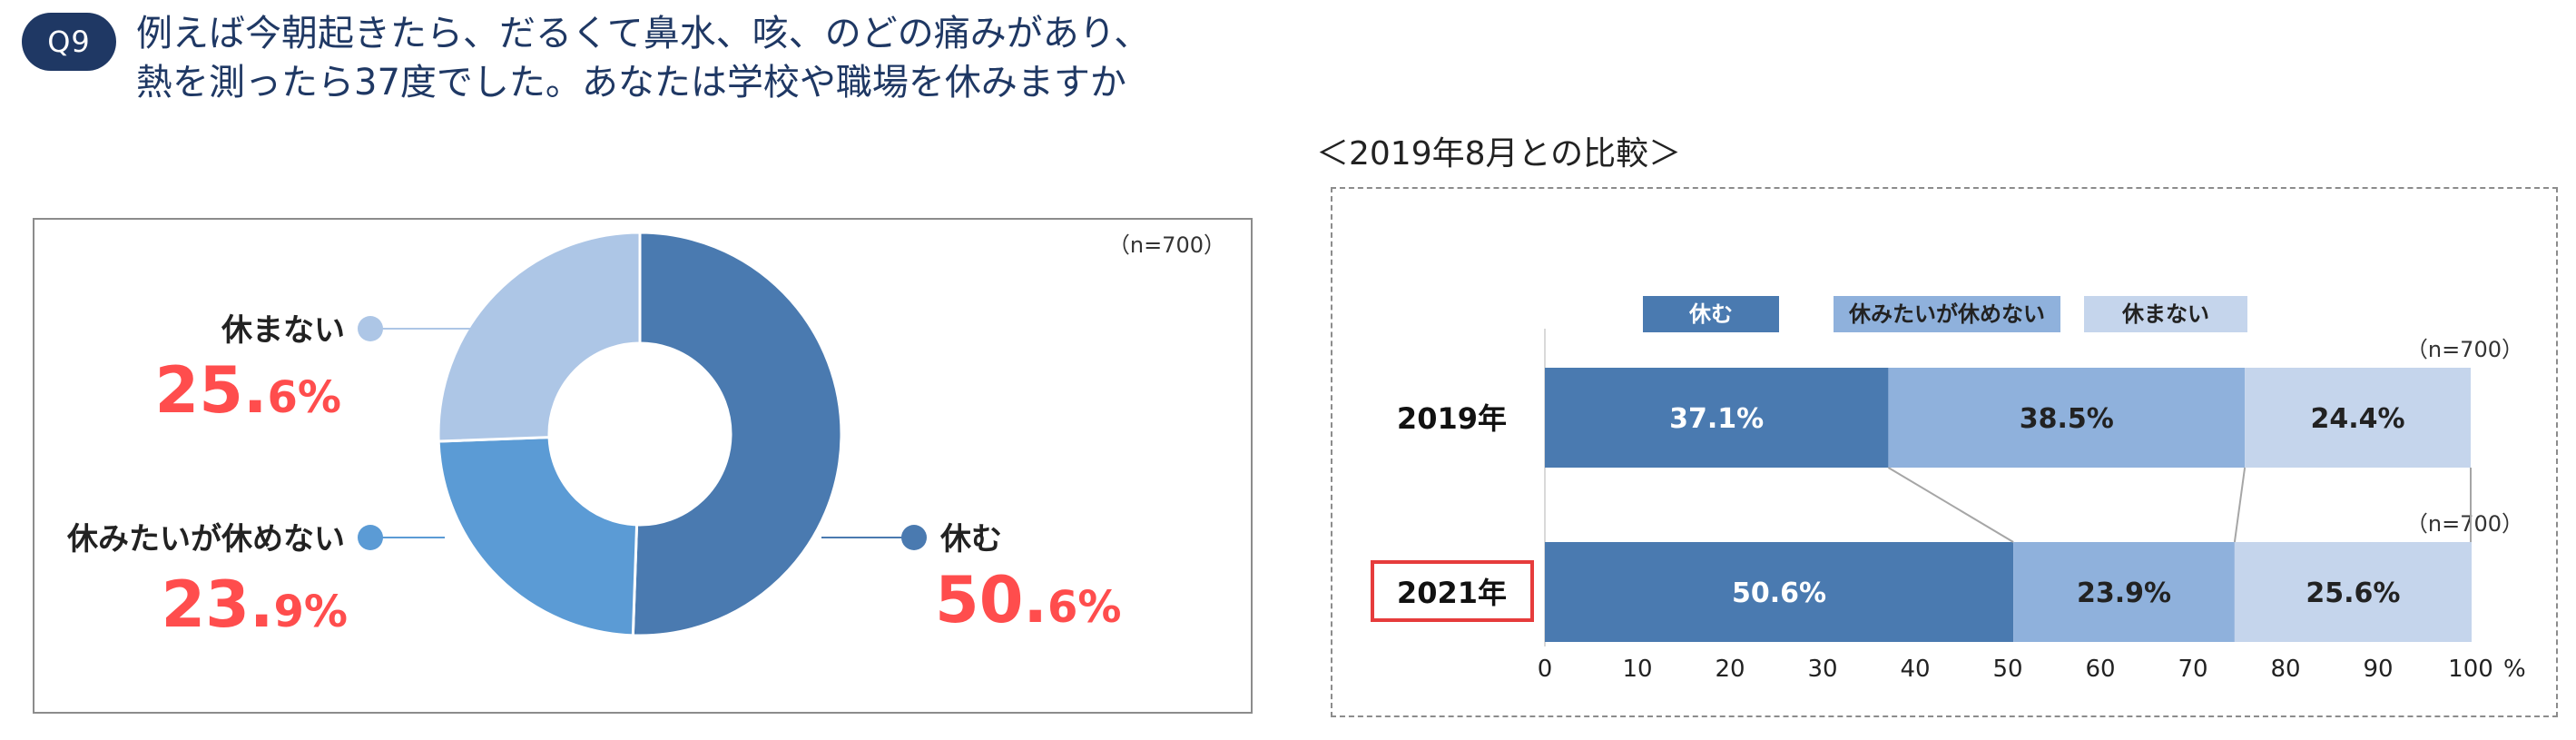 This screenshot has height=740, width=2576. Describe the element at coordinates (1452, 418) in the screenshot. I see `category-label-2019年: 2019年` at that location.